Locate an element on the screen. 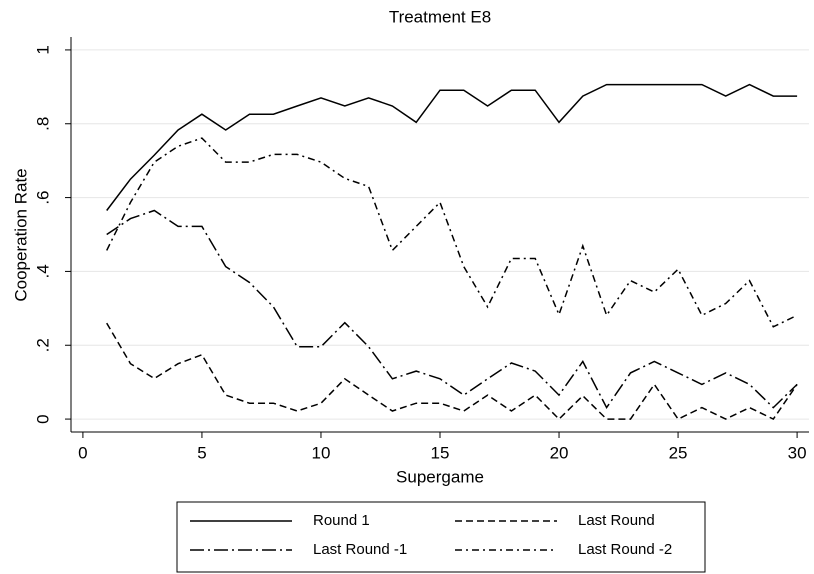 This screenshot has width=814, height=574. legend-label: Round 1 is located at coordinates (341, 520).